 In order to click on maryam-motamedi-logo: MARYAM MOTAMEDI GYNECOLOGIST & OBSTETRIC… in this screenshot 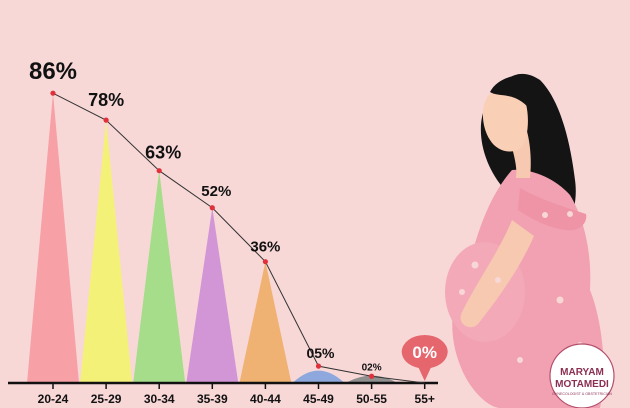, I will do `click(582, 375)`.